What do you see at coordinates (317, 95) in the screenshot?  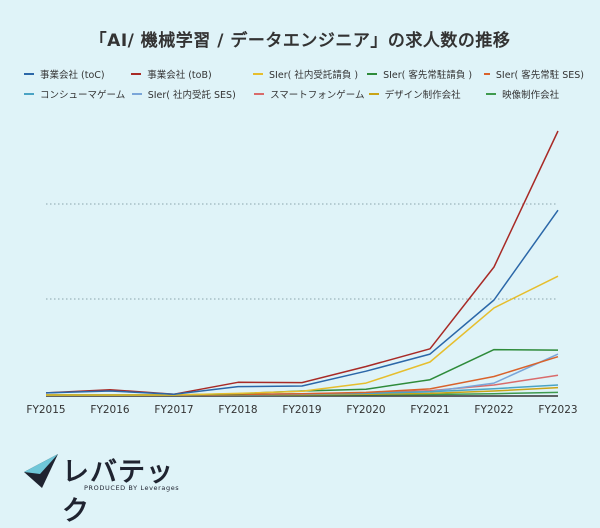 I see `legend-label: スマートフォンゲーム` at bounding box center [317, 95].